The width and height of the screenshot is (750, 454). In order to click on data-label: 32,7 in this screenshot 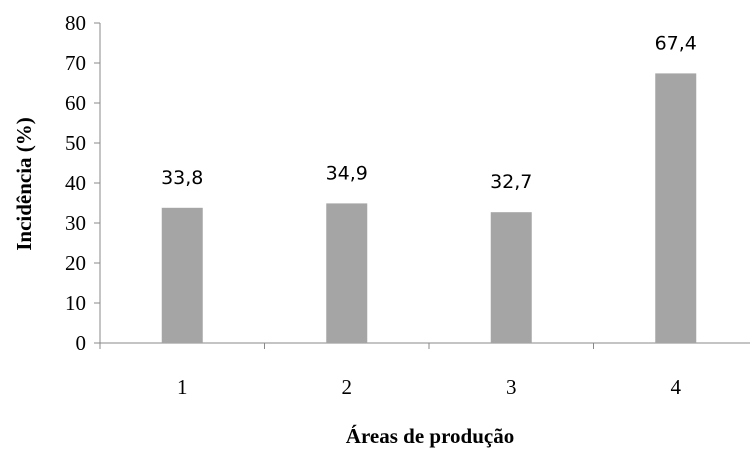, I will do `click(511, 182)`.